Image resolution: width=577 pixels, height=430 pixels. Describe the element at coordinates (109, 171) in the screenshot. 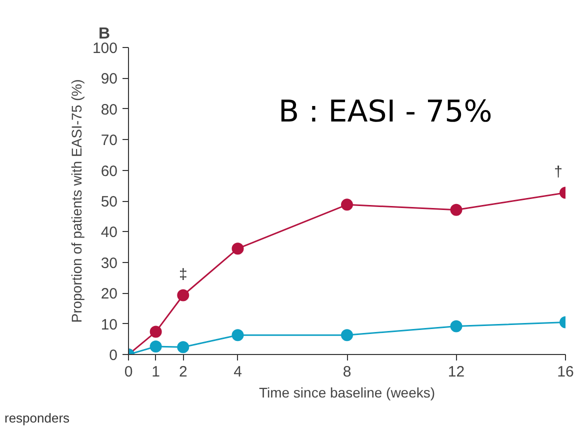

I see `y-tick-label: 60` at that location.